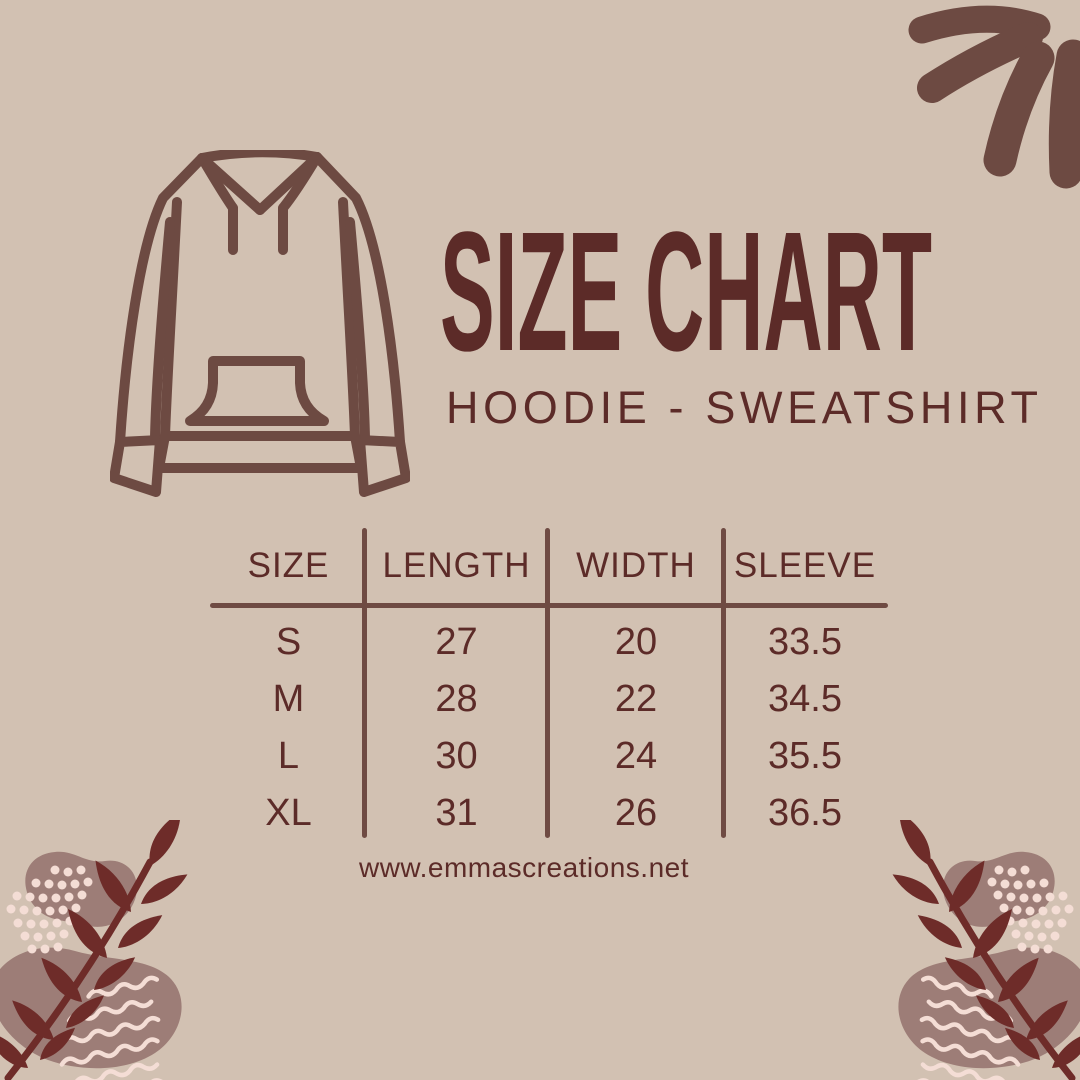 This screenshot has width=1080, height=1080. What do you see at coordinates (288, 565) in the screenshot?
I see `column-header-size: SIZE` at bounding box center [288, 565].